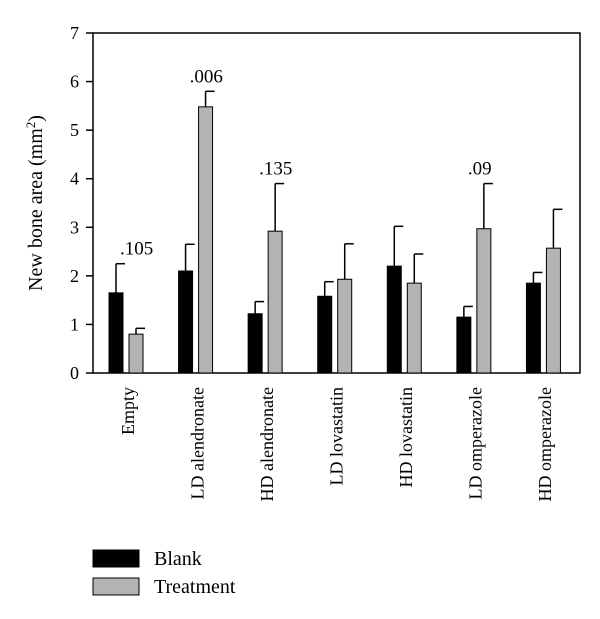  Describe the element at coordinates (206, 76) in the screenshot. I see `p-value-label: .006` at that location.